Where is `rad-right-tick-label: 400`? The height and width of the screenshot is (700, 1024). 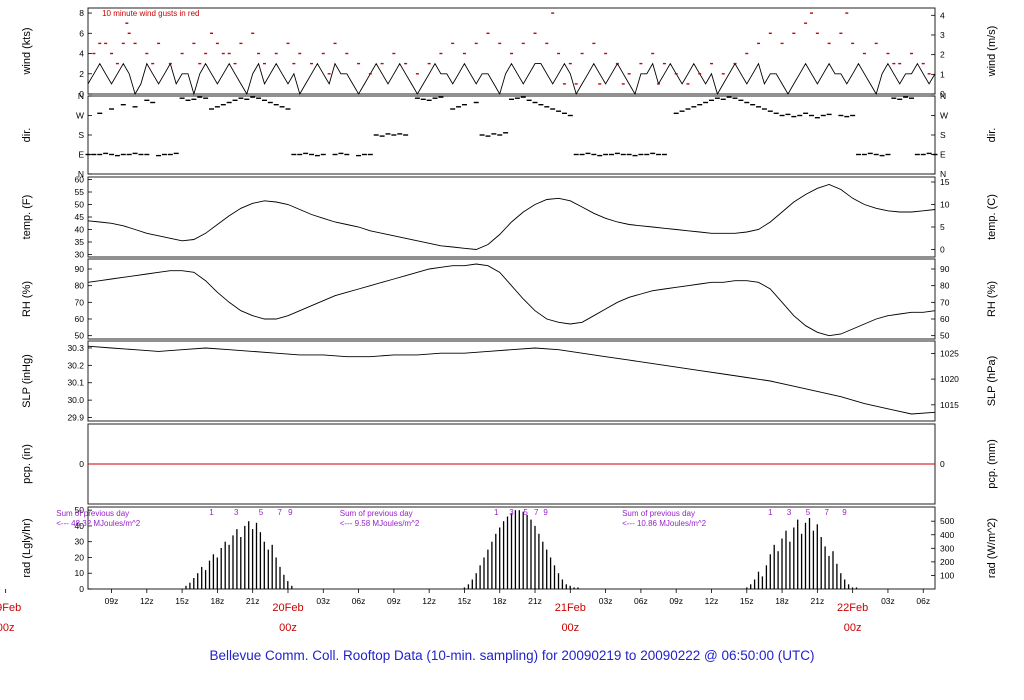
rad-right-tick-label: 400 is located at coordinates (947, 535).